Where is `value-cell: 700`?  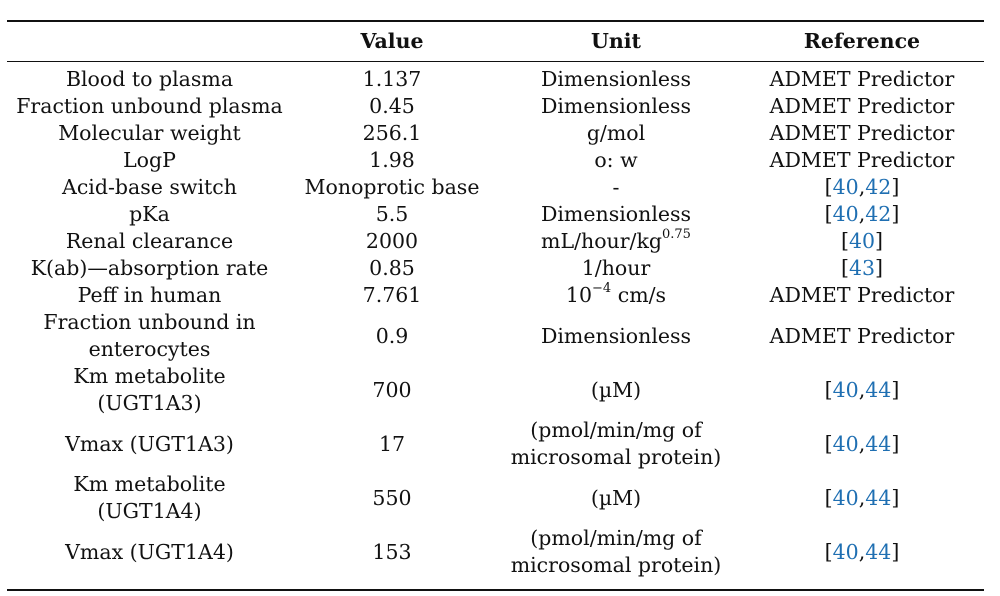 value-cell: 700 is located at coordinates (392, 389).